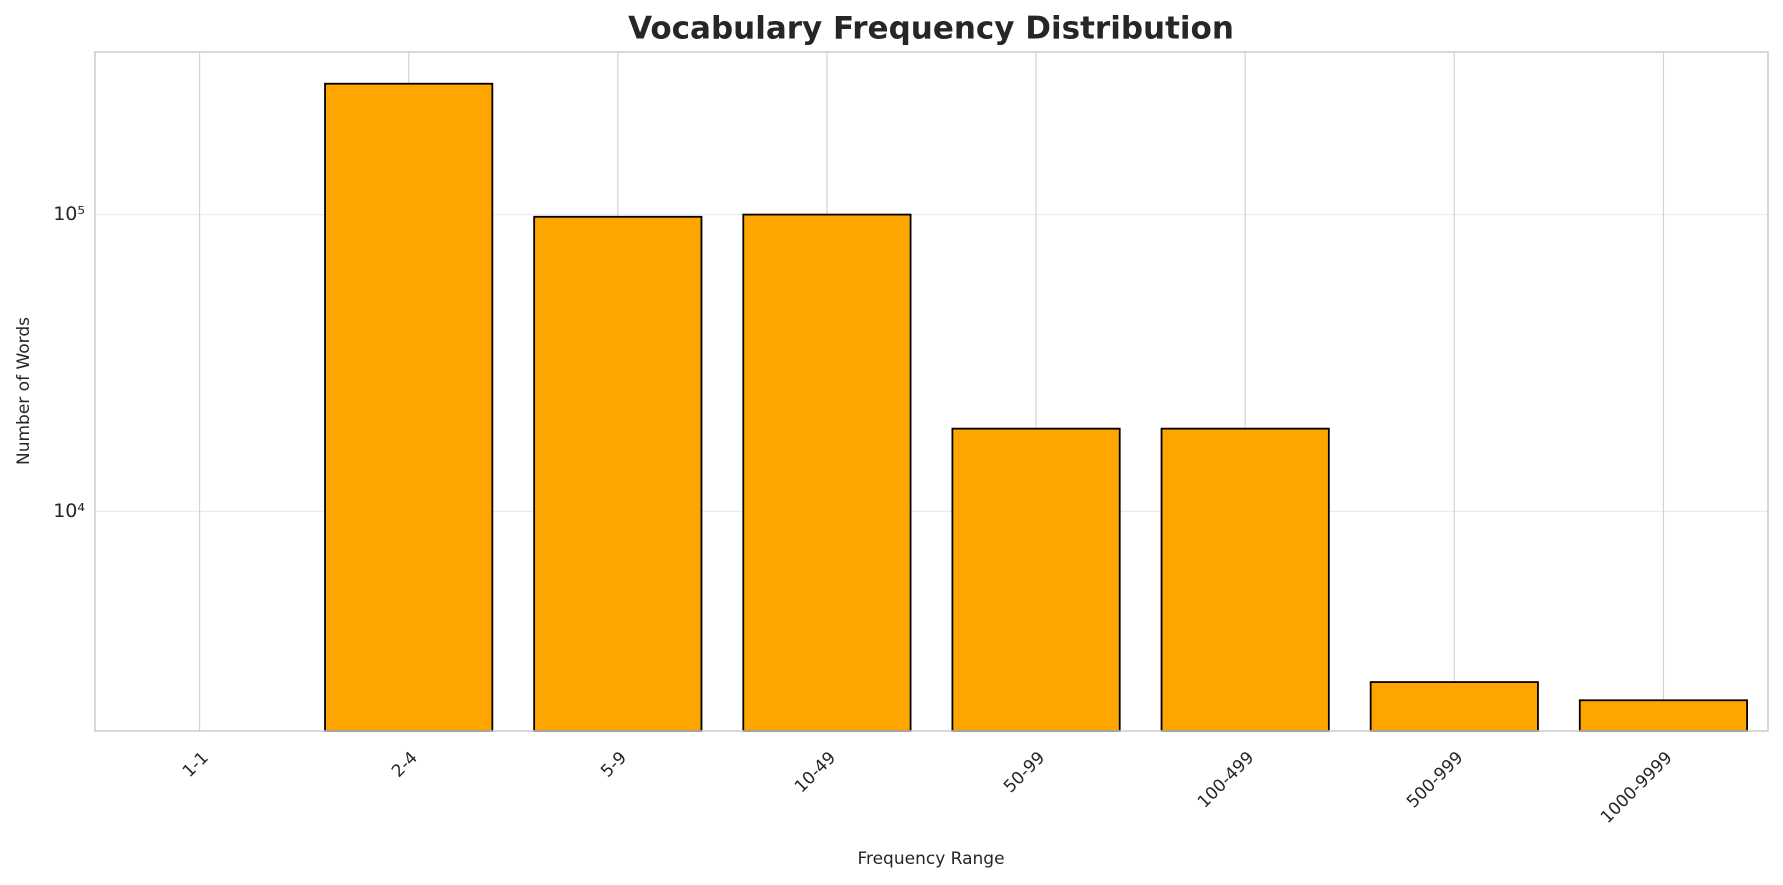 The image size is (1783, 885). Describe the element at coordinates (69, 511) in the screenshot. I see `y-tick-label: 10⁴` at that location.